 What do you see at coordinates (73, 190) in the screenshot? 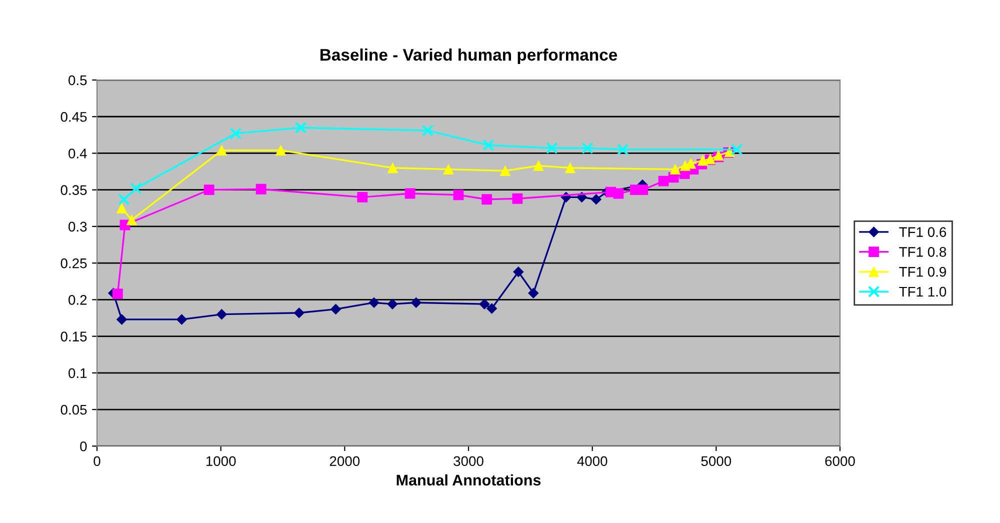
I see `y-tick-label: 0.35` at bounding box center [73, 190].